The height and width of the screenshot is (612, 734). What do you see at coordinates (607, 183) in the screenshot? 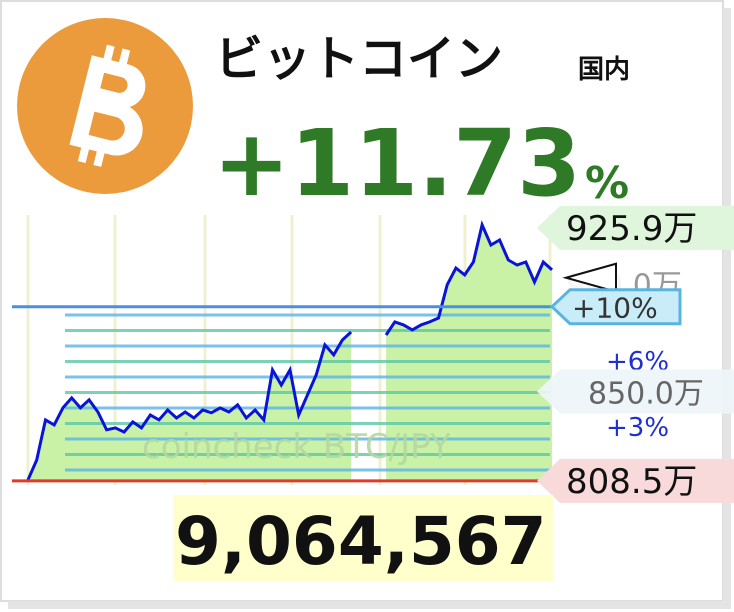
I see `change-unit: %` at bounding box center [607, 183].